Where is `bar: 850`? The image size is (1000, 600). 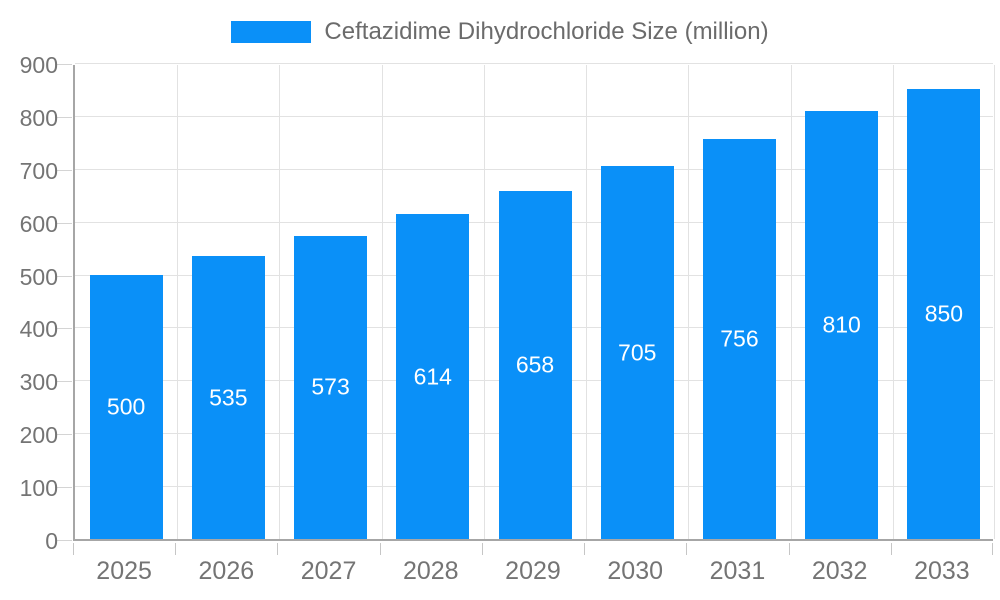 bar: 850 is located at coordinates (944, 314).